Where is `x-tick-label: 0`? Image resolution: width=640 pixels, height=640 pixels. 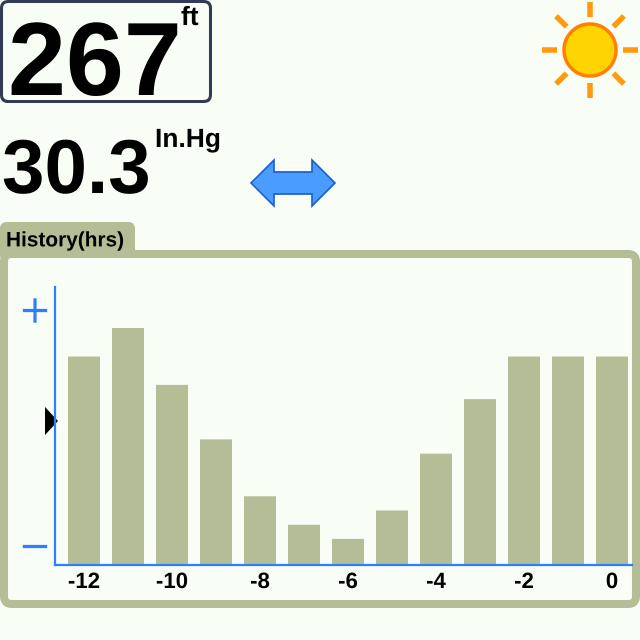
x-tick-label: 0 is located at coordinates (612, 580).